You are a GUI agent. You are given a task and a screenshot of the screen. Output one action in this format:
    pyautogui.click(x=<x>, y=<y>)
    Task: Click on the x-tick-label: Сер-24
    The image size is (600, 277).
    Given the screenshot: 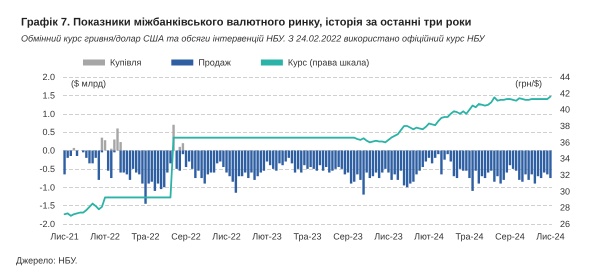 What is the action you would take?
    pyautogui.click(x=510, y=237)
    